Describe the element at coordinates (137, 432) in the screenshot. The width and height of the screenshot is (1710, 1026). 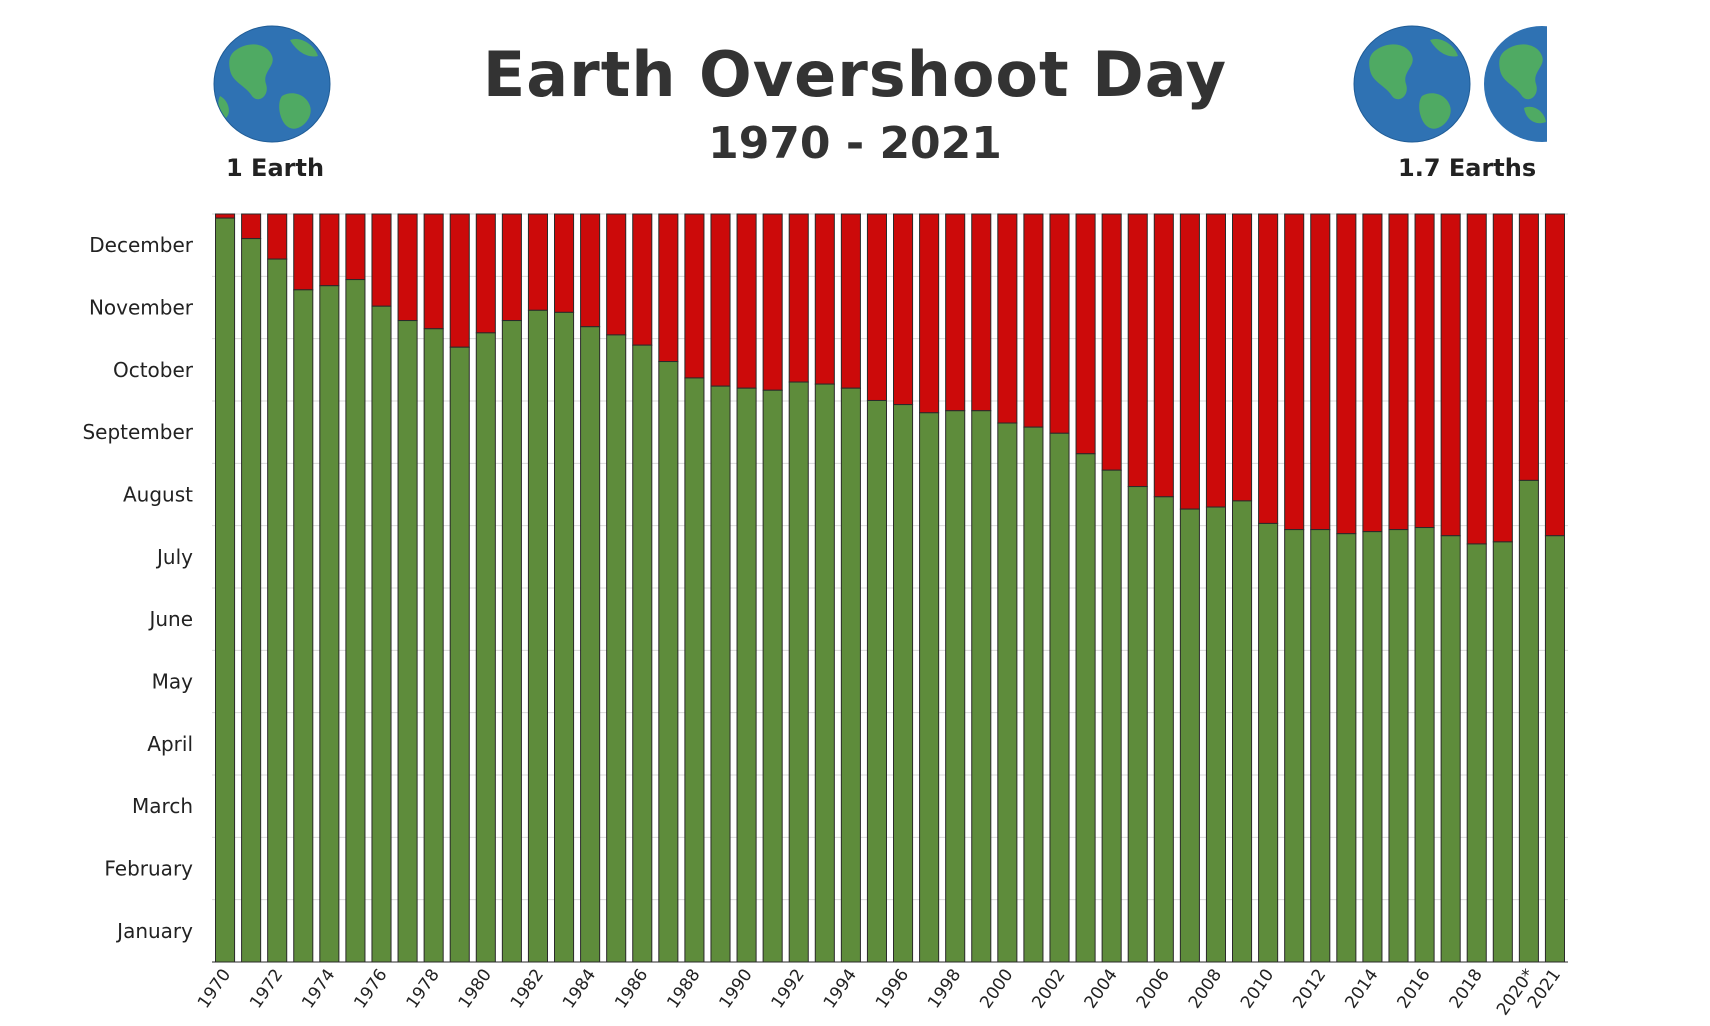
I see `y-tick-label: September` at that location.